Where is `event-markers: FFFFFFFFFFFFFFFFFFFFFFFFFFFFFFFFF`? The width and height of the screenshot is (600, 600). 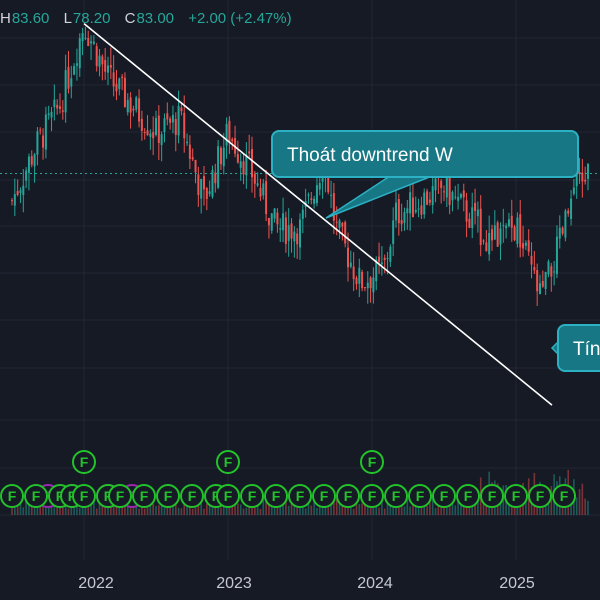 event-markers: FFFFFFFFFFFFFFFFFFFFFFFFFFFFFFFFF is located at coordinates (288, 479).